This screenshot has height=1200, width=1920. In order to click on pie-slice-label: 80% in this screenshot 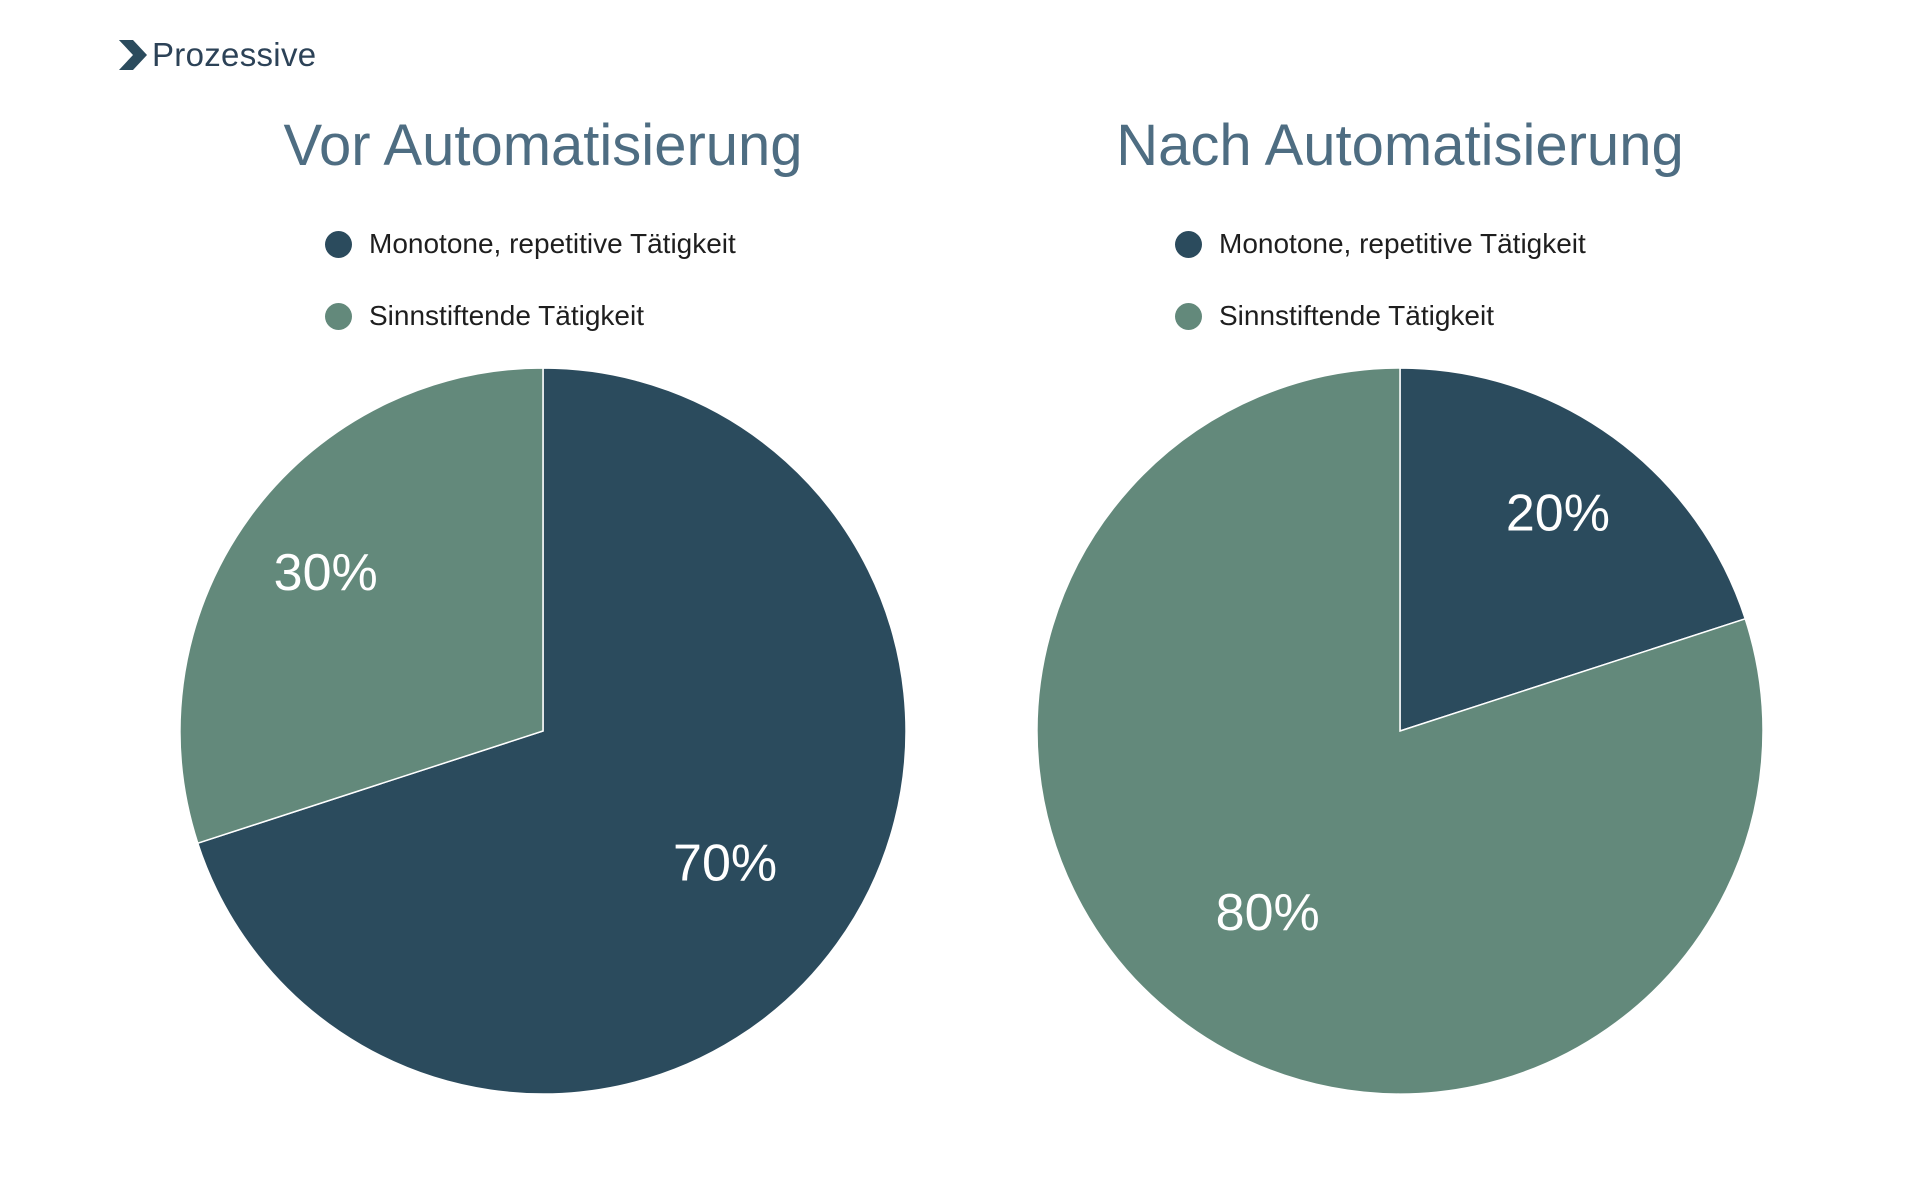, I will do `click(1268, 913)`.